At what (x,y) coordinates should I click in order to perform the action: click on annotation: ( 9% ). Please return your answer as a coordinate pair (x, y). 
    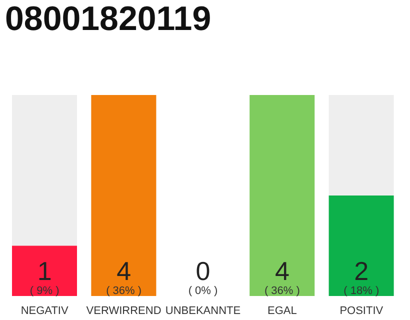
    Looking at the image, I should click on (45, 291).